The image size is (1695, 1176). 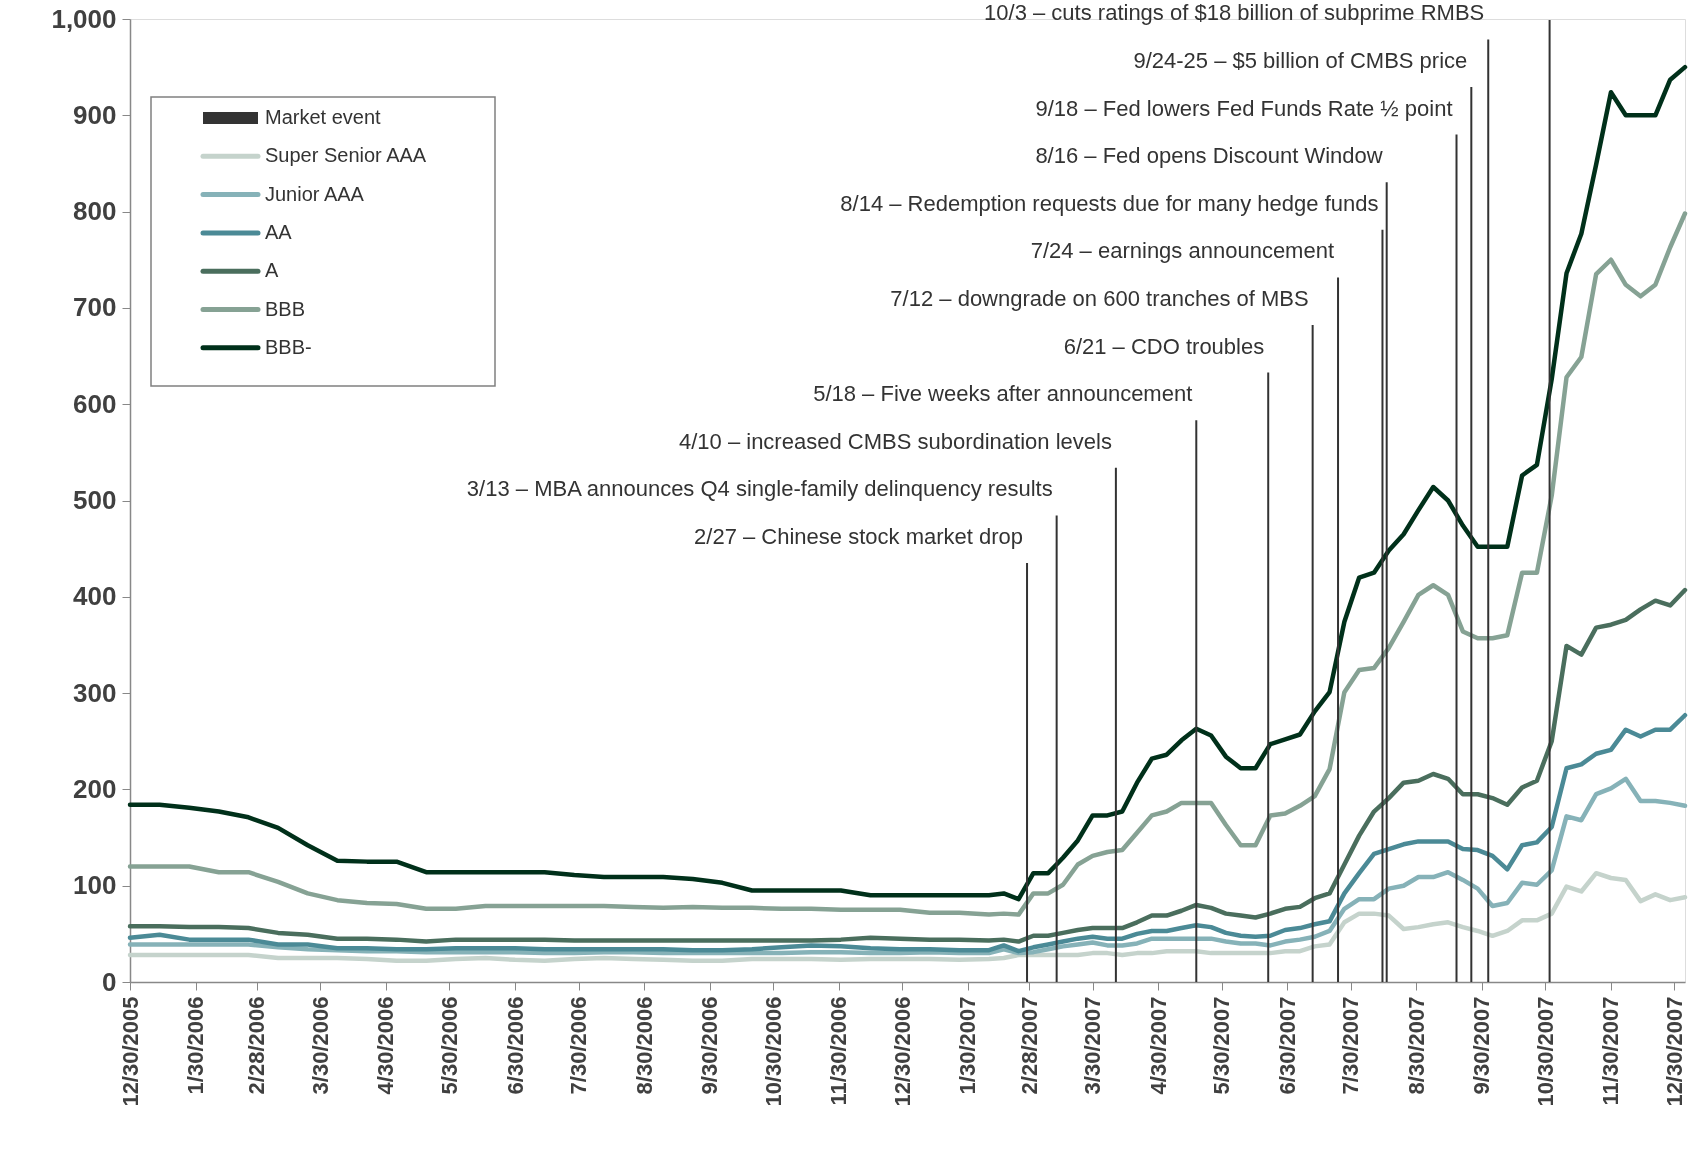 What do you see at coordinates (515, 1045) in the screenshot?
I see `x-tick-label: 6/30/2006` at bounding box center [515, 1045].